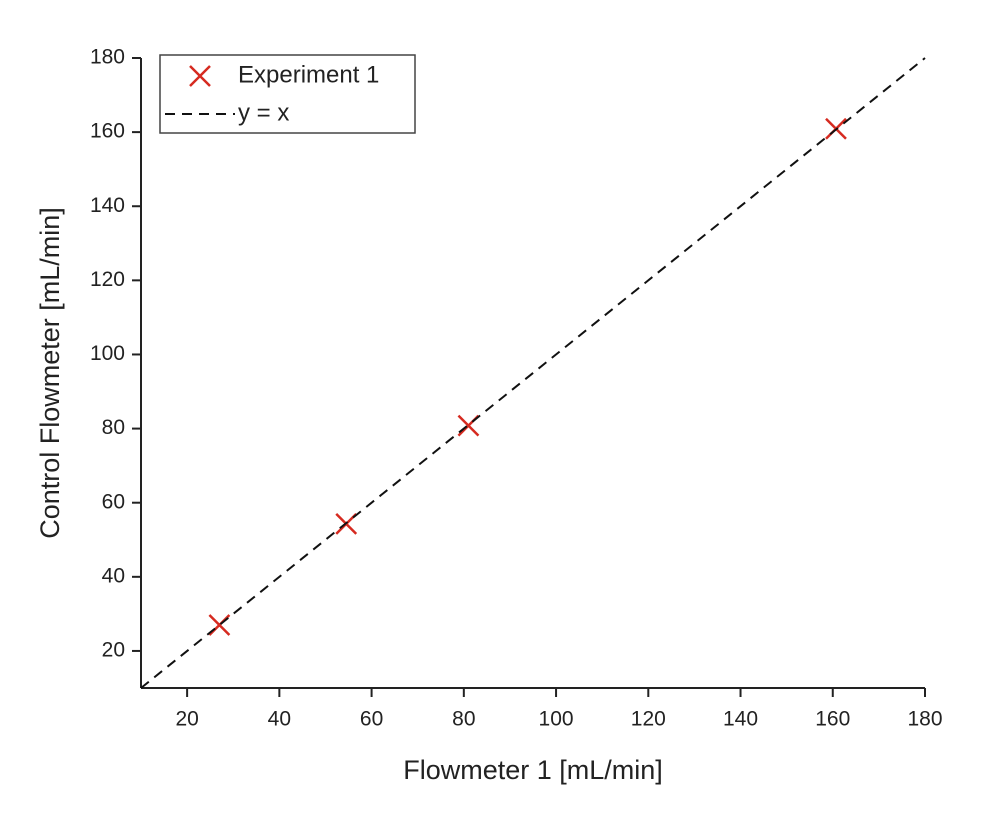  Describe the element at coordinates (113, 649) in the screenshot. I see `y-tick-label: 20` at that location.